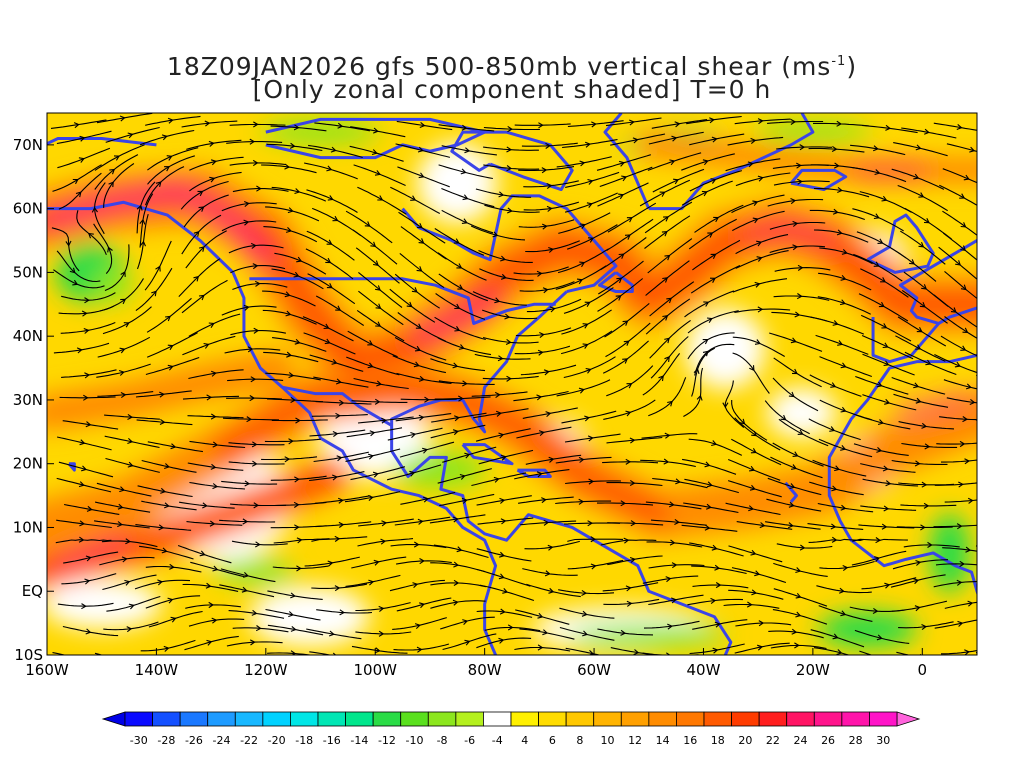  What do you see at coordinates (476, 663) in the screenshot?
I see `x-axis: 160W 140W 120W 100W 80W 60W 40W 20W 0` at bounding box center [476, 663].